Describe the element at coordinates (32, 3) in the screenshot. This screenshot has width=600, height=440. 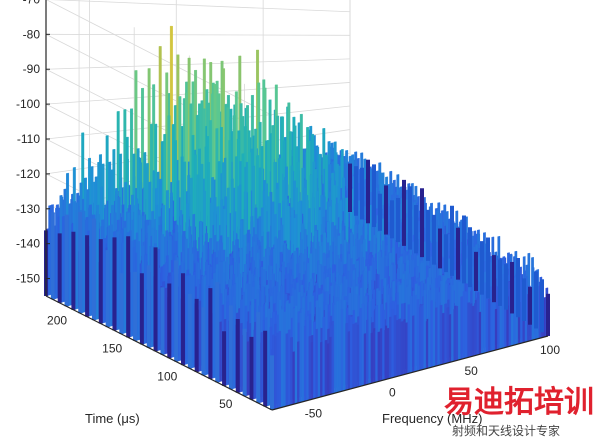
I see `z-tick-label: -70` at that location.